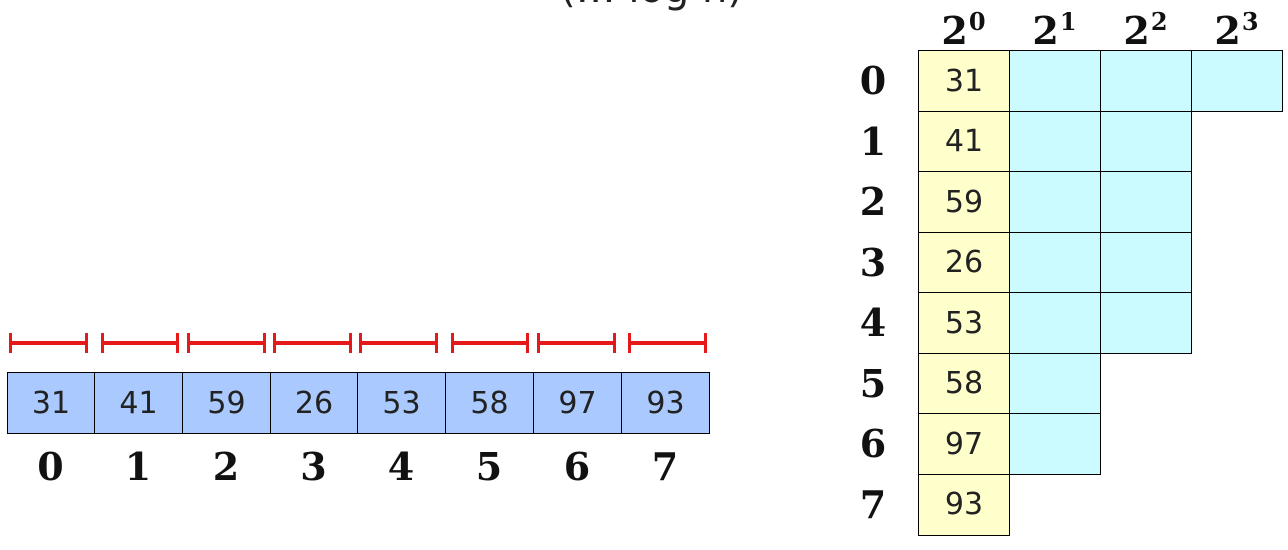 The image size is (1288, 550). What do you see at coordinates (401, 466) in the screenshot?
I see `array-index-label: 4` at bounding box center [401, 466].